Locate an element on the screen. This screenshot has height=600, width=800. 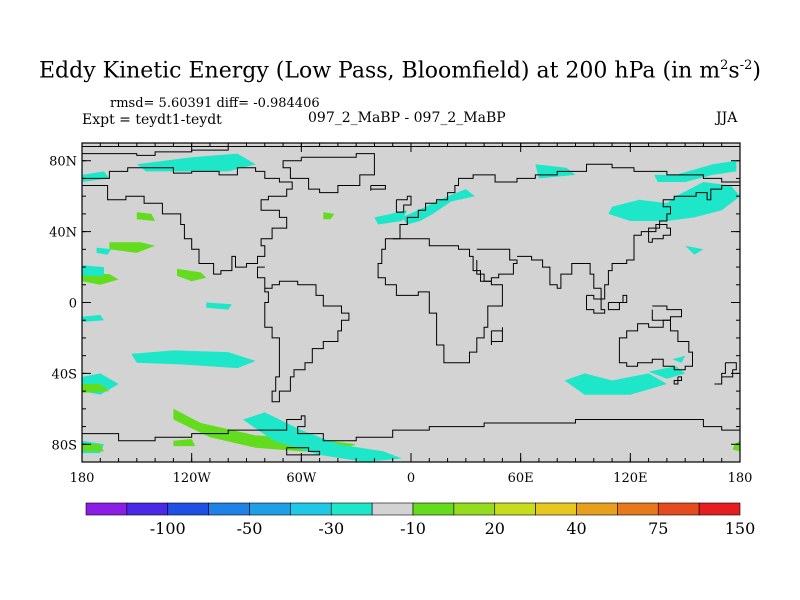
season-label: JJA is located at coordinates (727, 118).